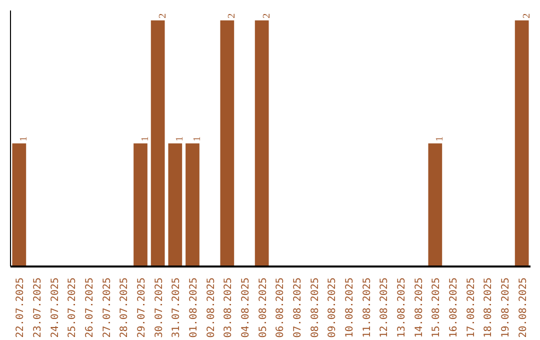 The image size is (540, 340). What do you see at coordinates (419, 307) in the screenshot?
I see `x-tick-label: 14.08.2025` at bounding box center [419, 307].